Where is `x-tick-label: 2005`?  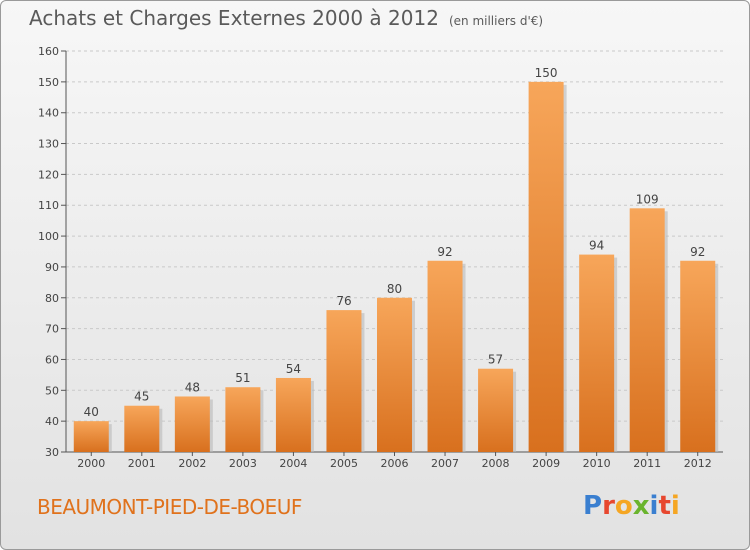 x-tick-label: 2005 is located at coordinates (344, 463).